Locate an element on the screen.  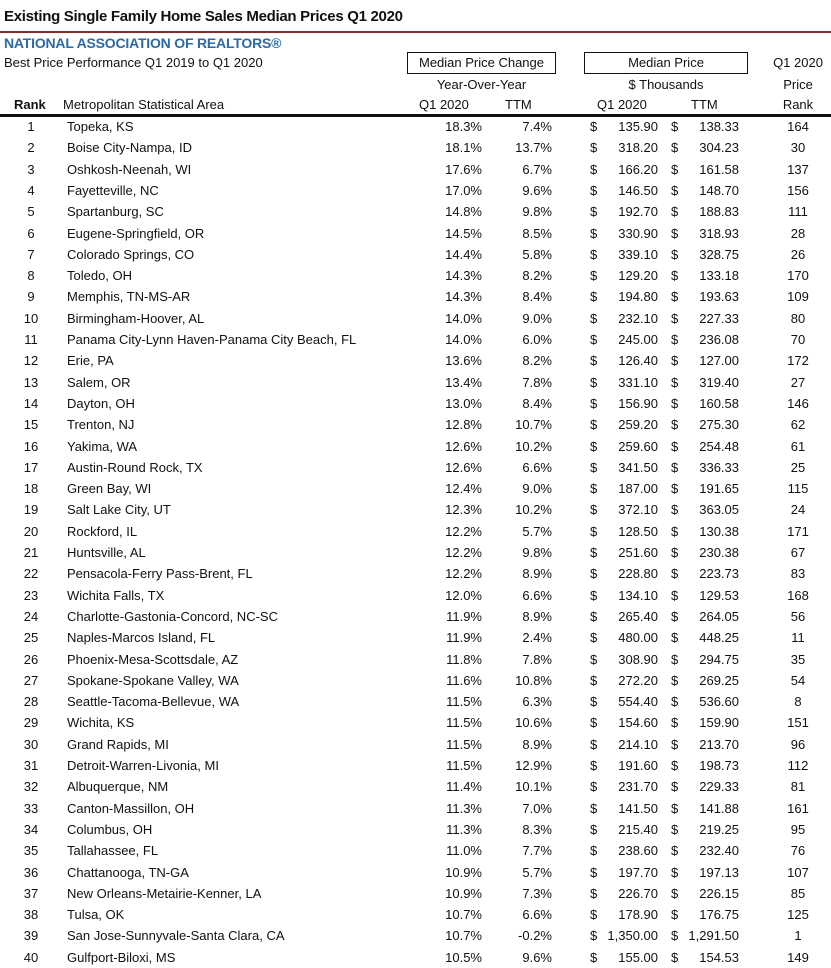
change-ttm-cell: 10.8% is located at coordinates (533, 680).